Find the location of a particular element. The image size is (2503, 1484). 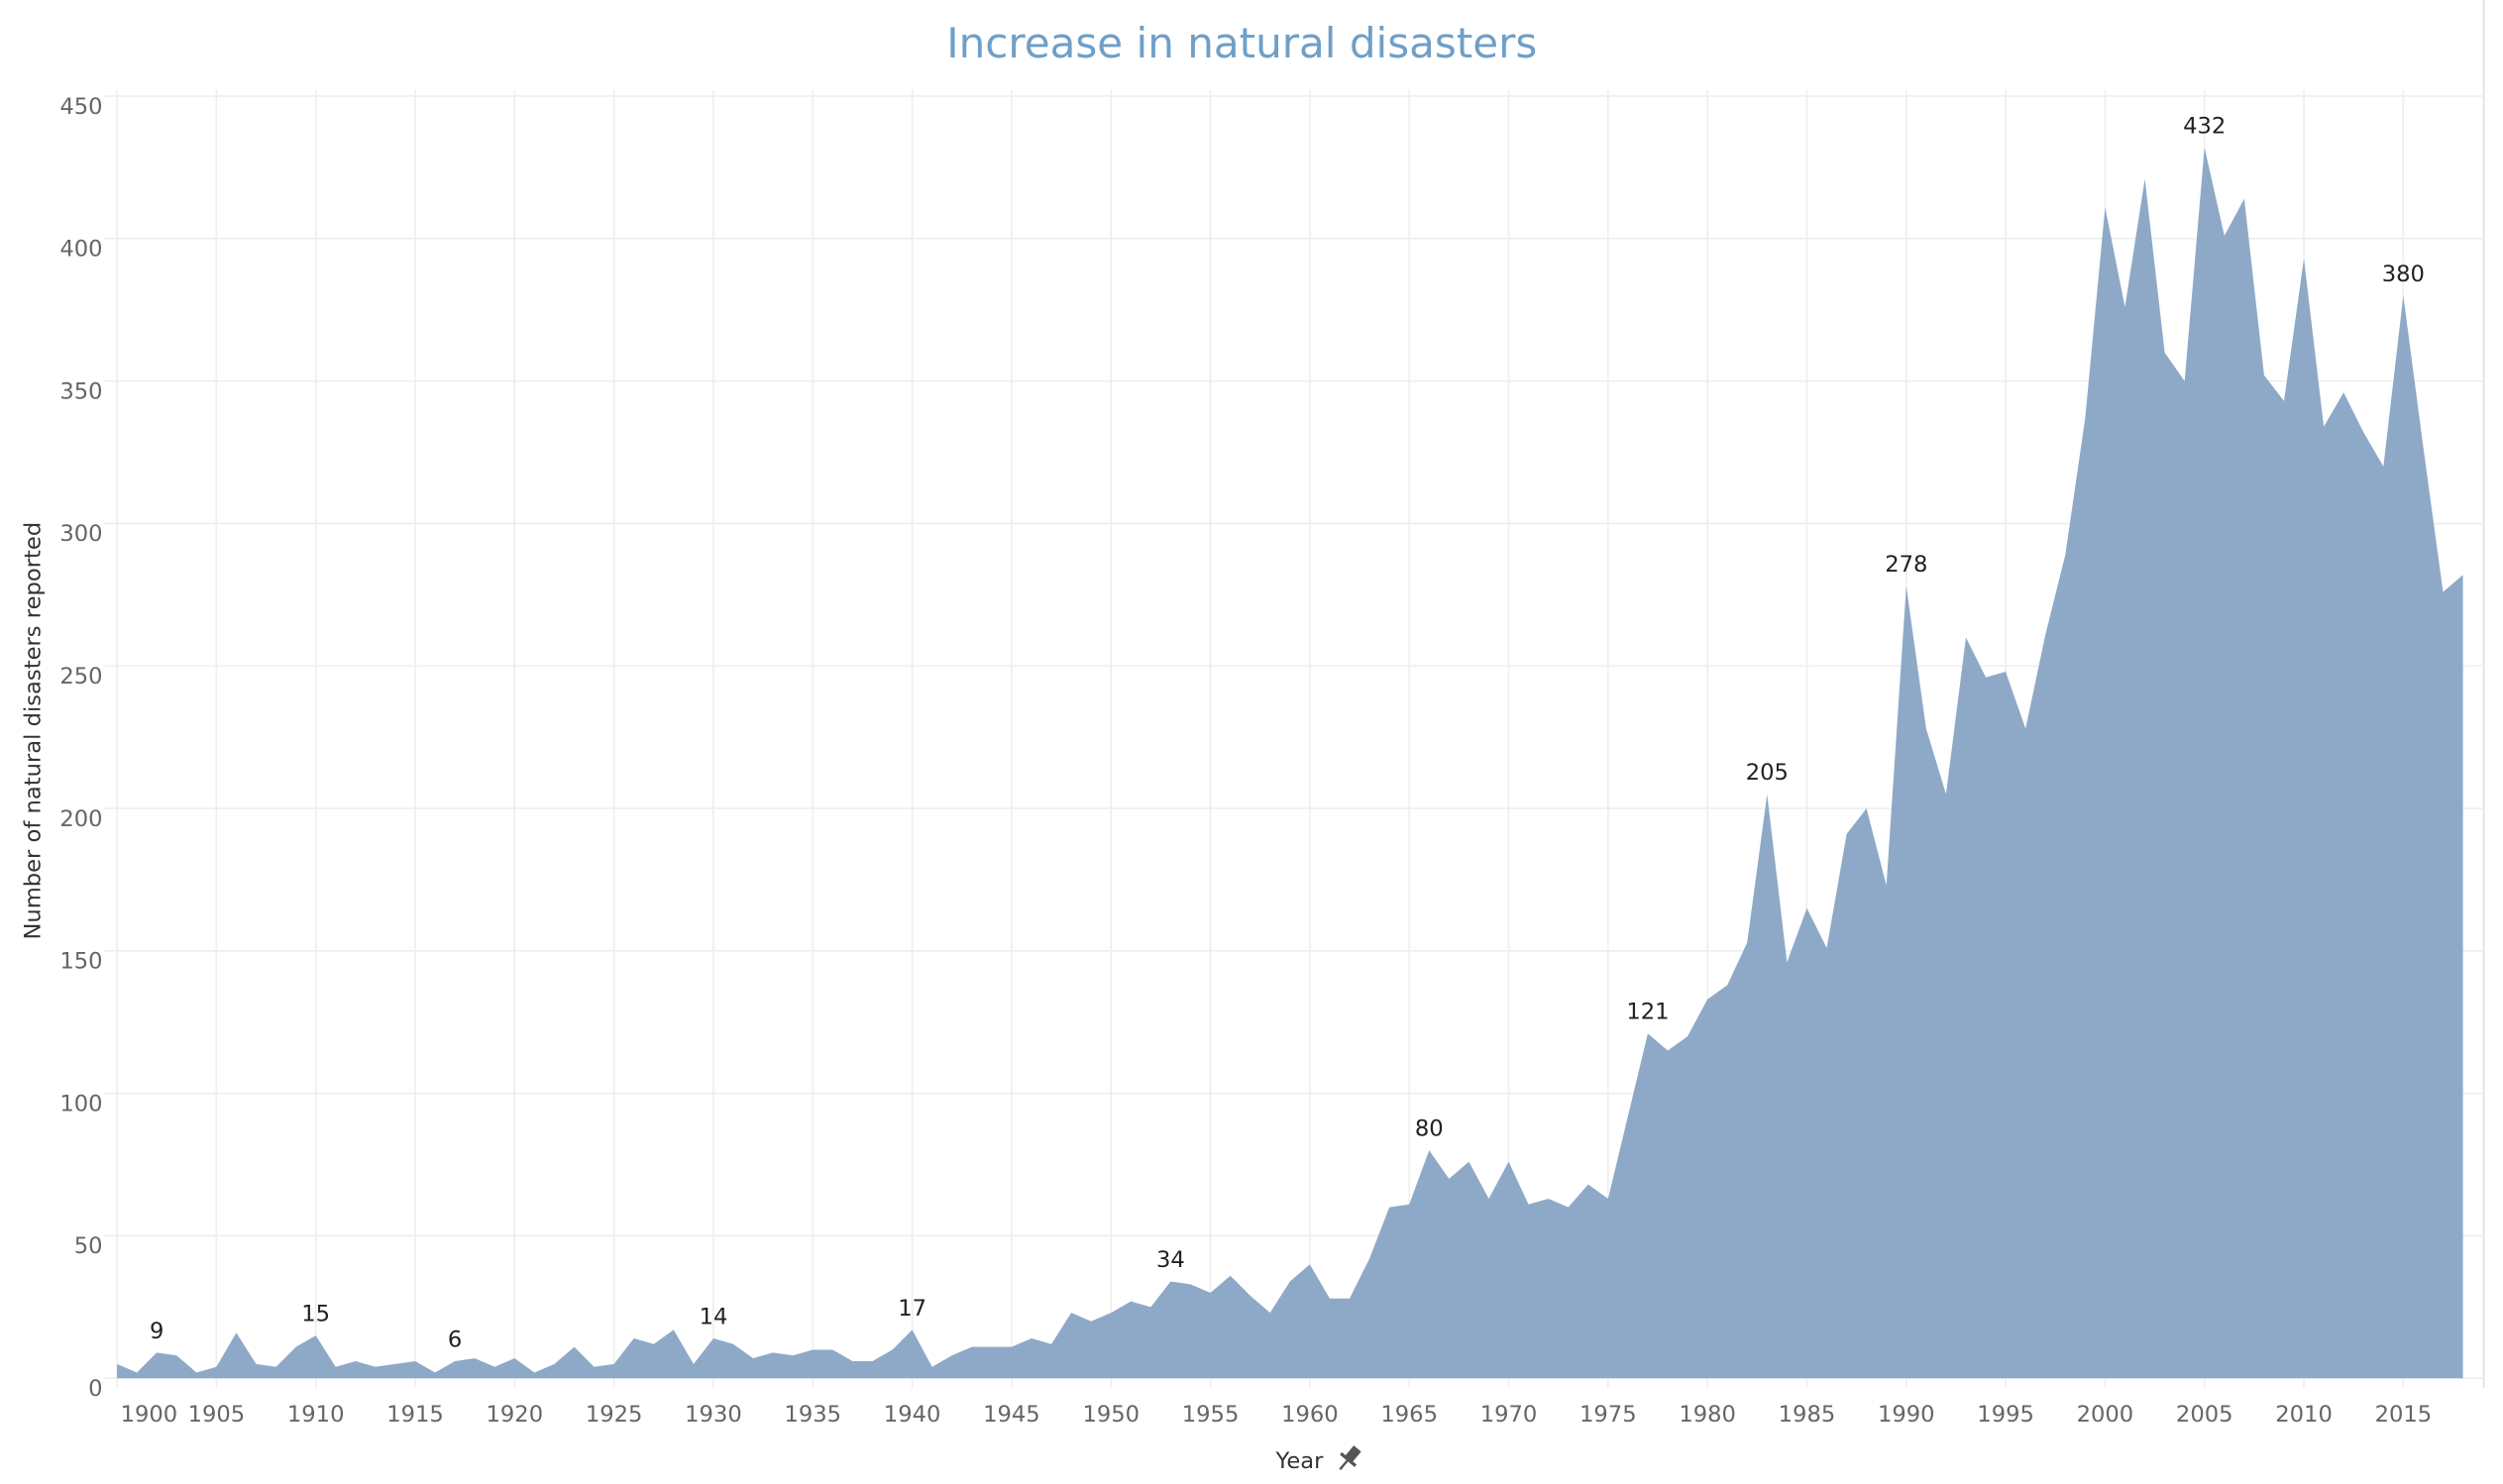

y-tick-label: 50 is located at coordinates (89, 1246).